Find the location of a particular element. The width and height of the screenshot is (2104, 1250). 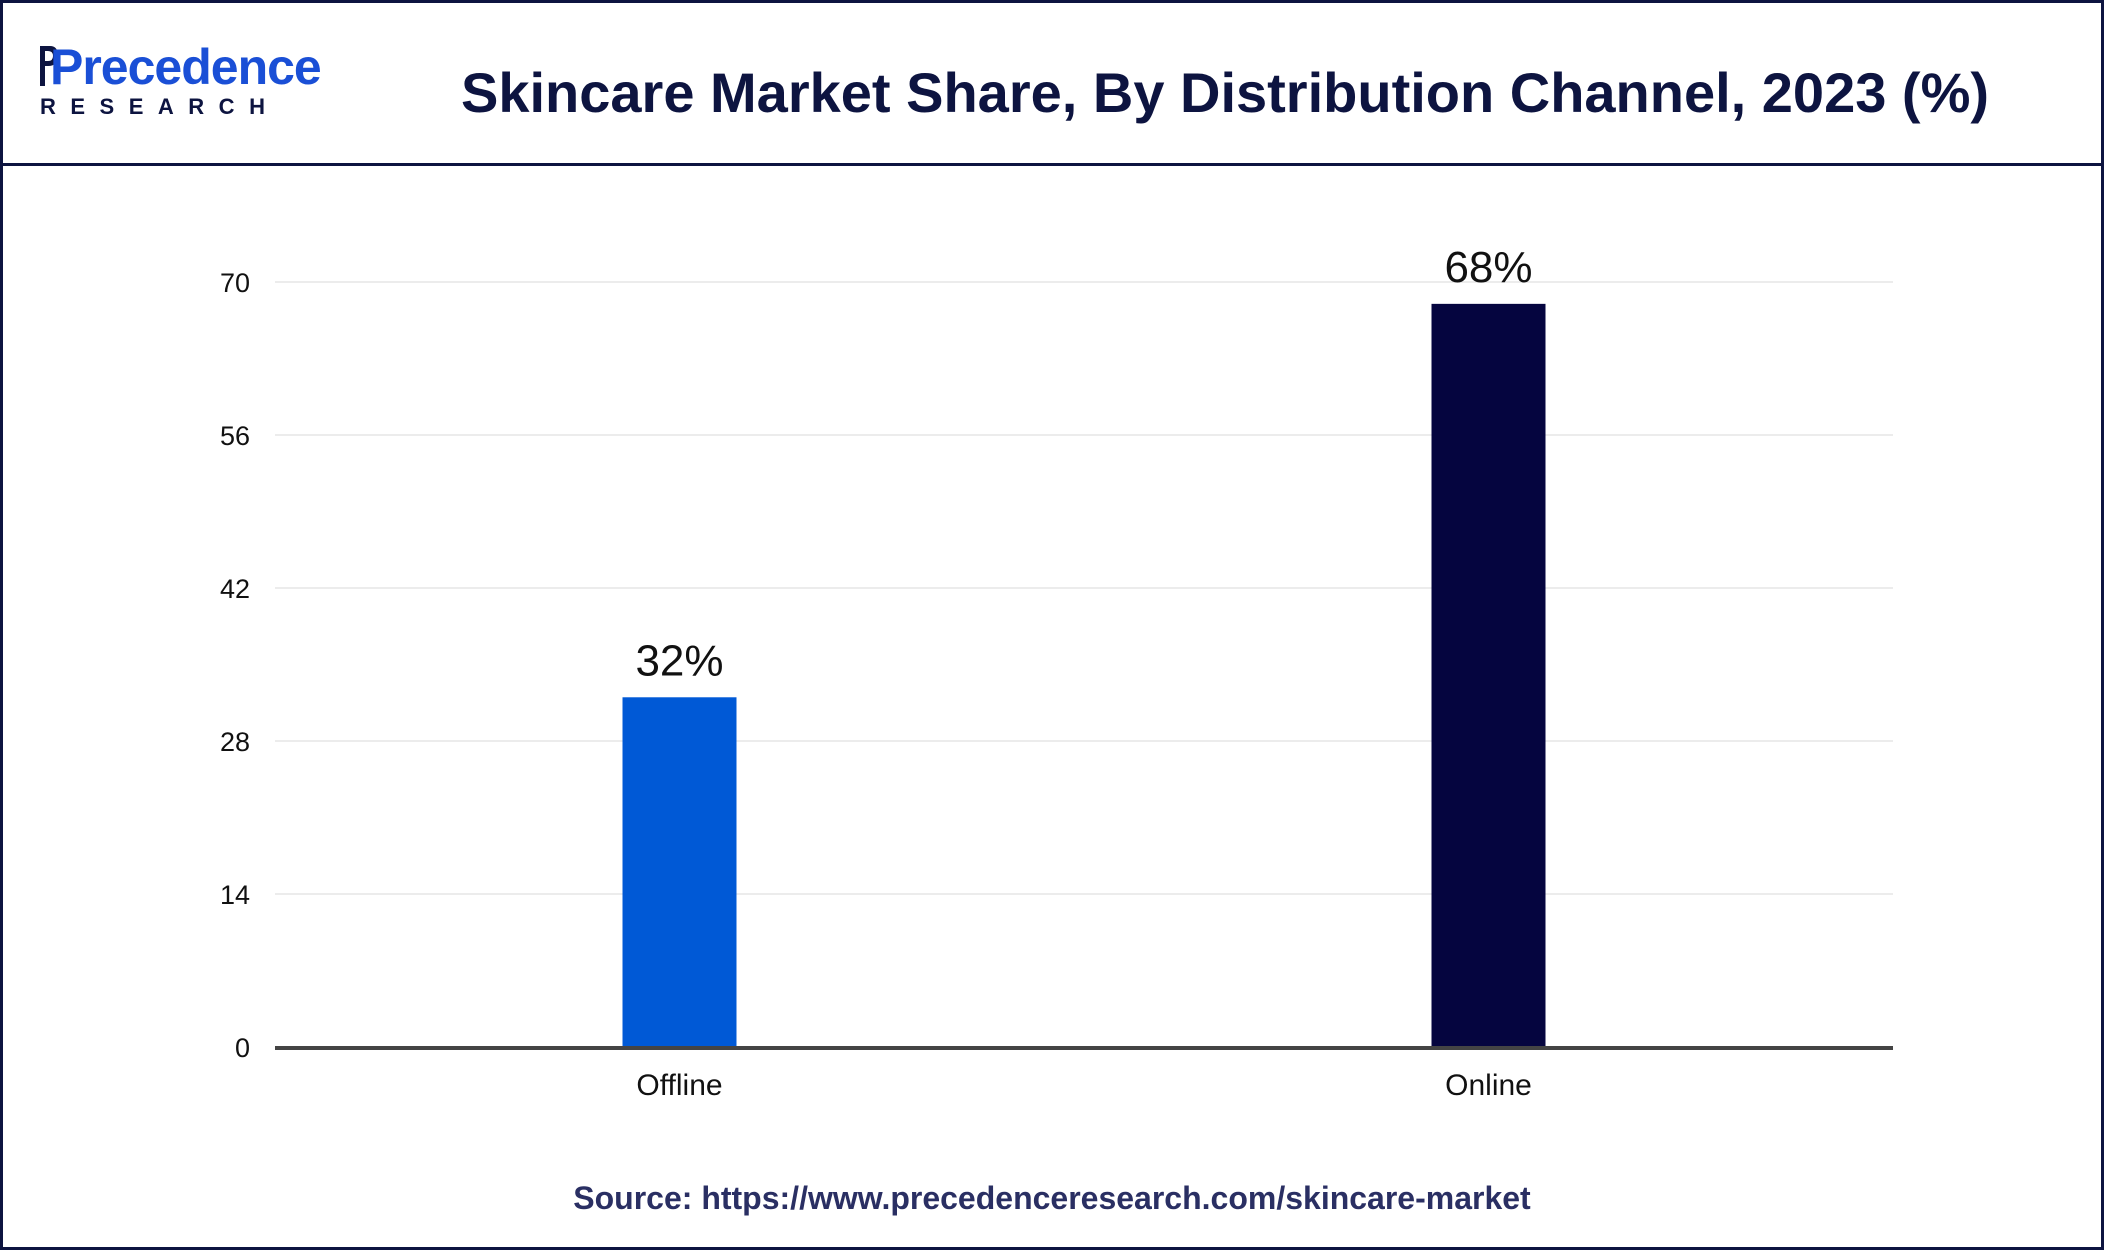

y-tick-label: 42 is located at coordinates (235, 589).